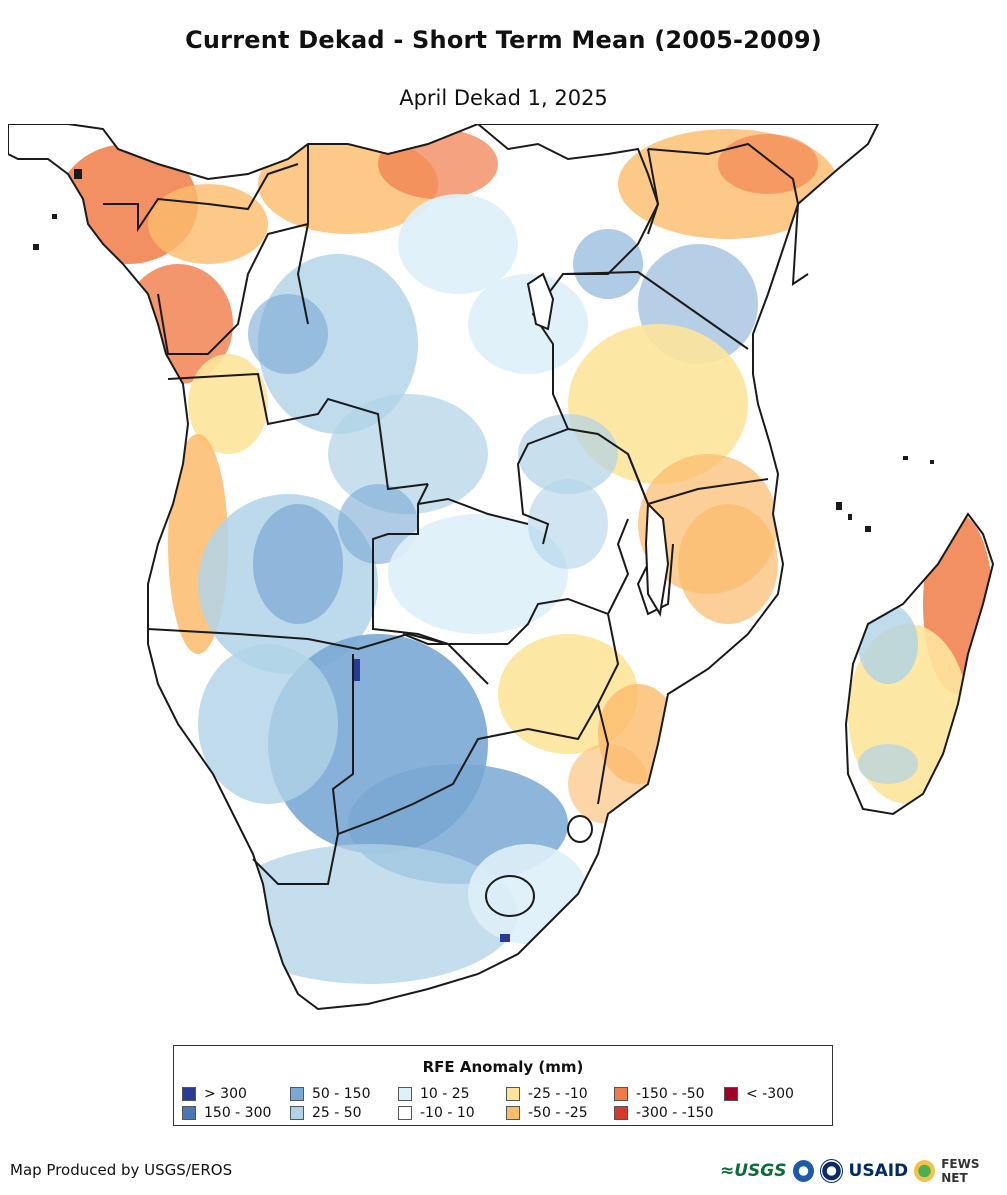  What do you see at coordinates (925, 1171) in the screenshot?
I see `fews-globe-icon` at bounding box center [925, 1171].